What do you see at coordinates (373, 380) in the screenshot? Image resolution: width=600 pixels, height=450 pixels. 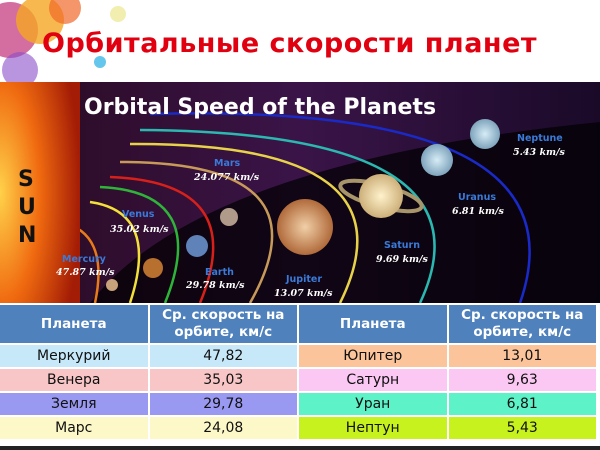 I see `planet-name: Сатурн` at bounding box center [373, 380].